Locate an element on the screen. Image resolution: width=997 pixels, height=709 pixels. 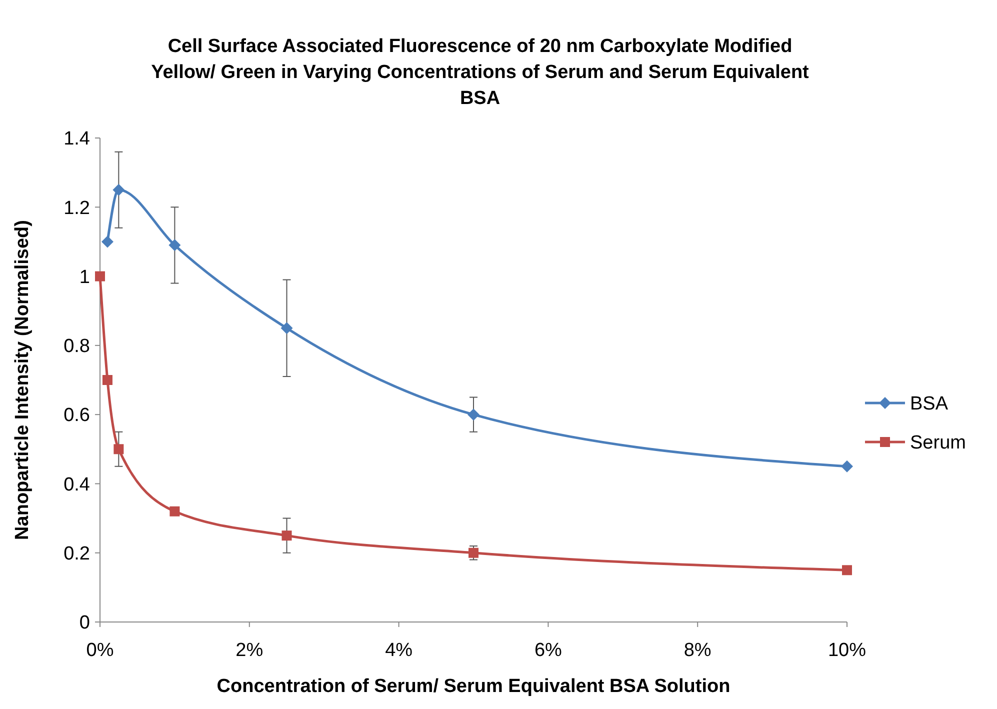
x-tick-label: 10% is located at coordinates (847, 650).